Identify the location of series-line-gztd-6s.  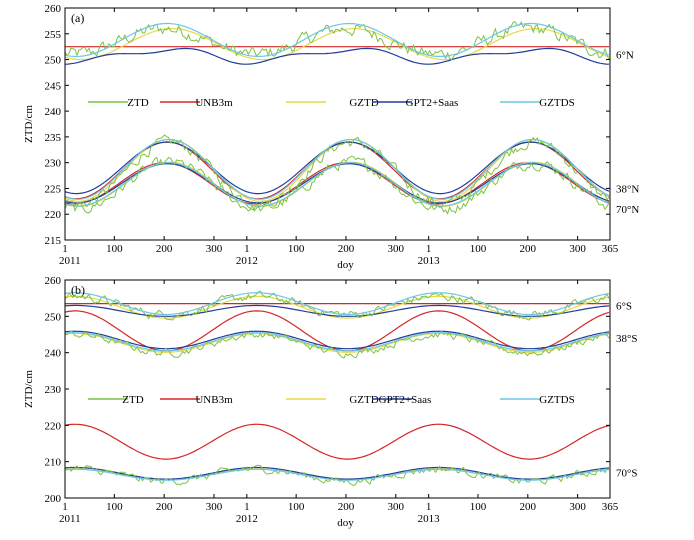
(337, 307).